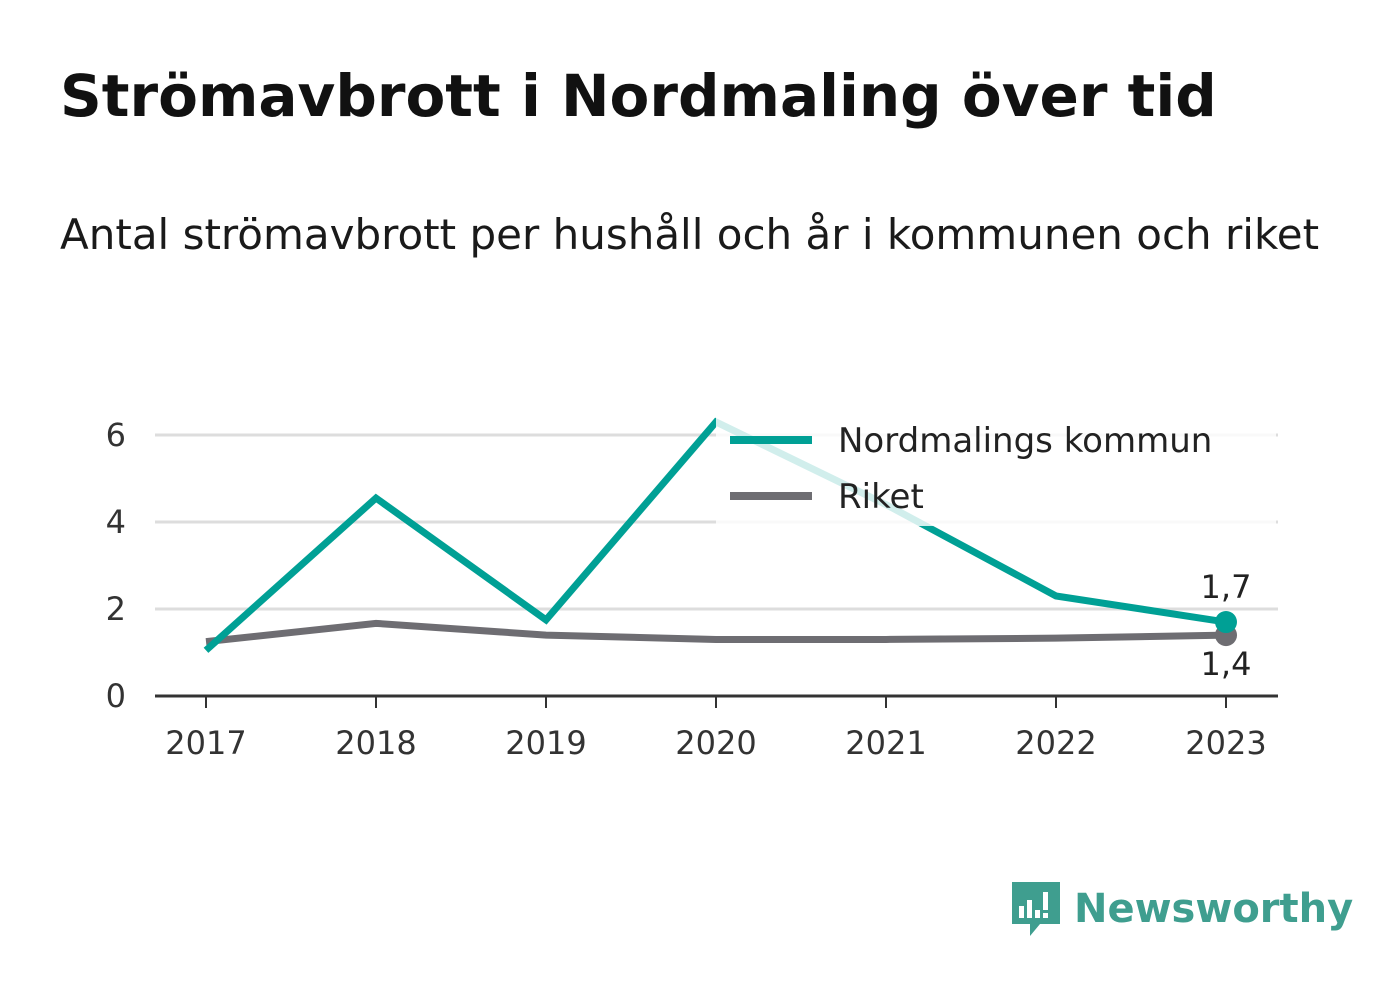  I want to click on end-point-nordmaling, so click(1226, 622).